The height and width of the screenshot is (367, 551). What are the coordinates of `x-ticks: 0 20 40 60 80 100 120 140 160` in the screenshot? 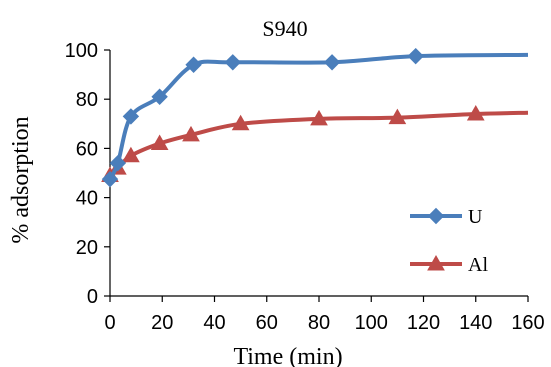 It's located at (324, 315).